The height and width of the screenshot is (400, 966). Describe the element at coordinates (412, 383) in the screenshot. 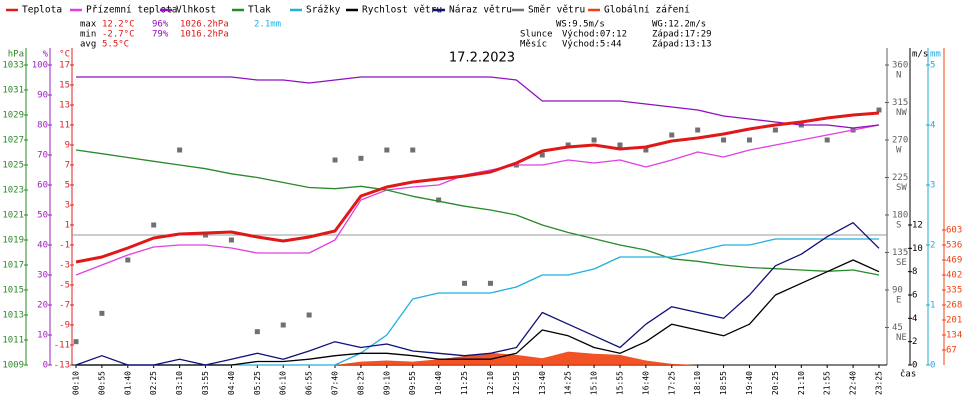

I see `x-tick-label: 09:55` at that location.